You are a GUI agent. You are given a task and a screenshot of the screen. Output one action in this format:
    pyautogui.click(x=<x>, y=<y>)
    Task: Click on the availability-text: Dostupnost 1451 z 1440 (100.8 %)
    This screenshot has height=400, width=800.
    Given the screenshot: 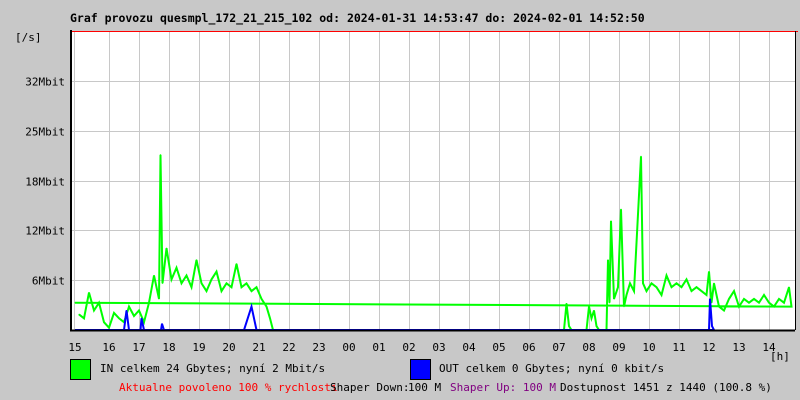 What is the action you would take?
    pyautogui.click(x=666, y=387)
    